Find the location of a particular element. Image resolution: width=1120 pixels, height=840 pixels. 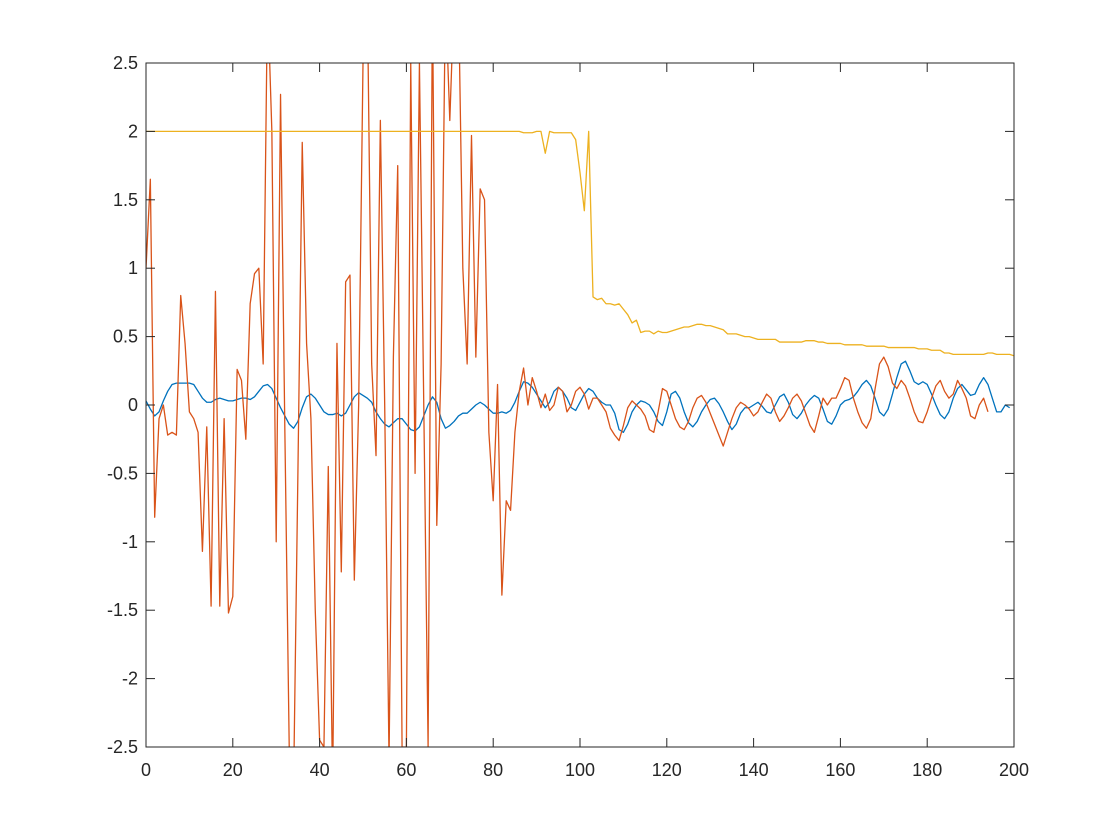

y-tick-label: 1 is located at coordinates (133, 268).